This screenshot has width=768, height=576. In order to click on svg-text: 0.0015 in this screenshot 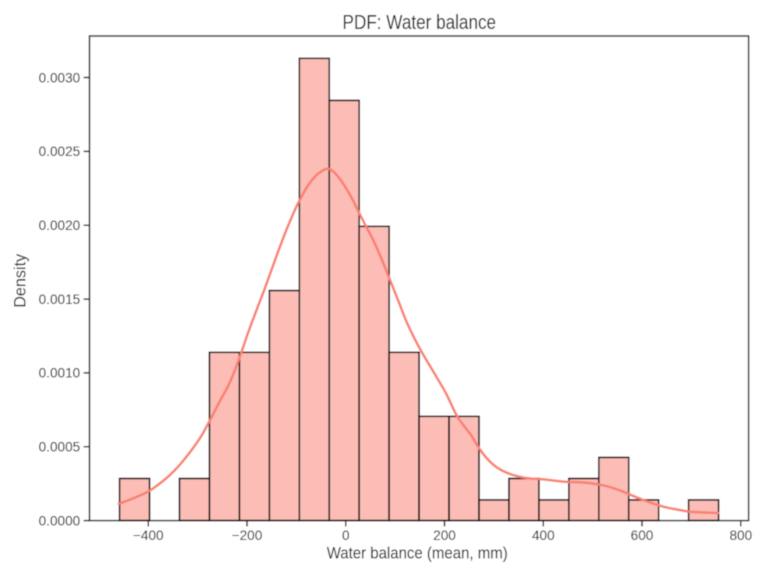, I will do `click(60, 299)`.